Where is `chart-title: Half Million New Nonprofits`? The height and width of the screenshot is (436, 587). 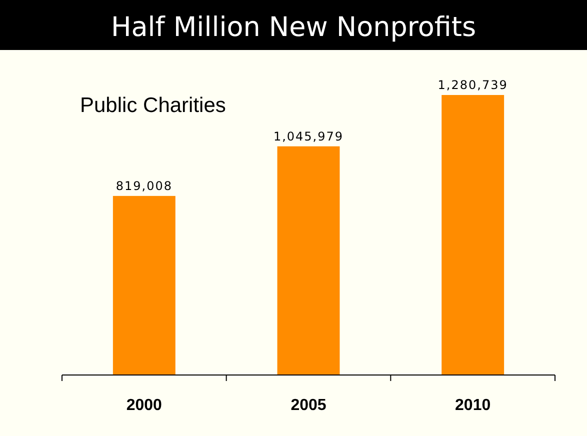 chart-title: Half Million New Nonprofits is located at coordinates (293, 27).